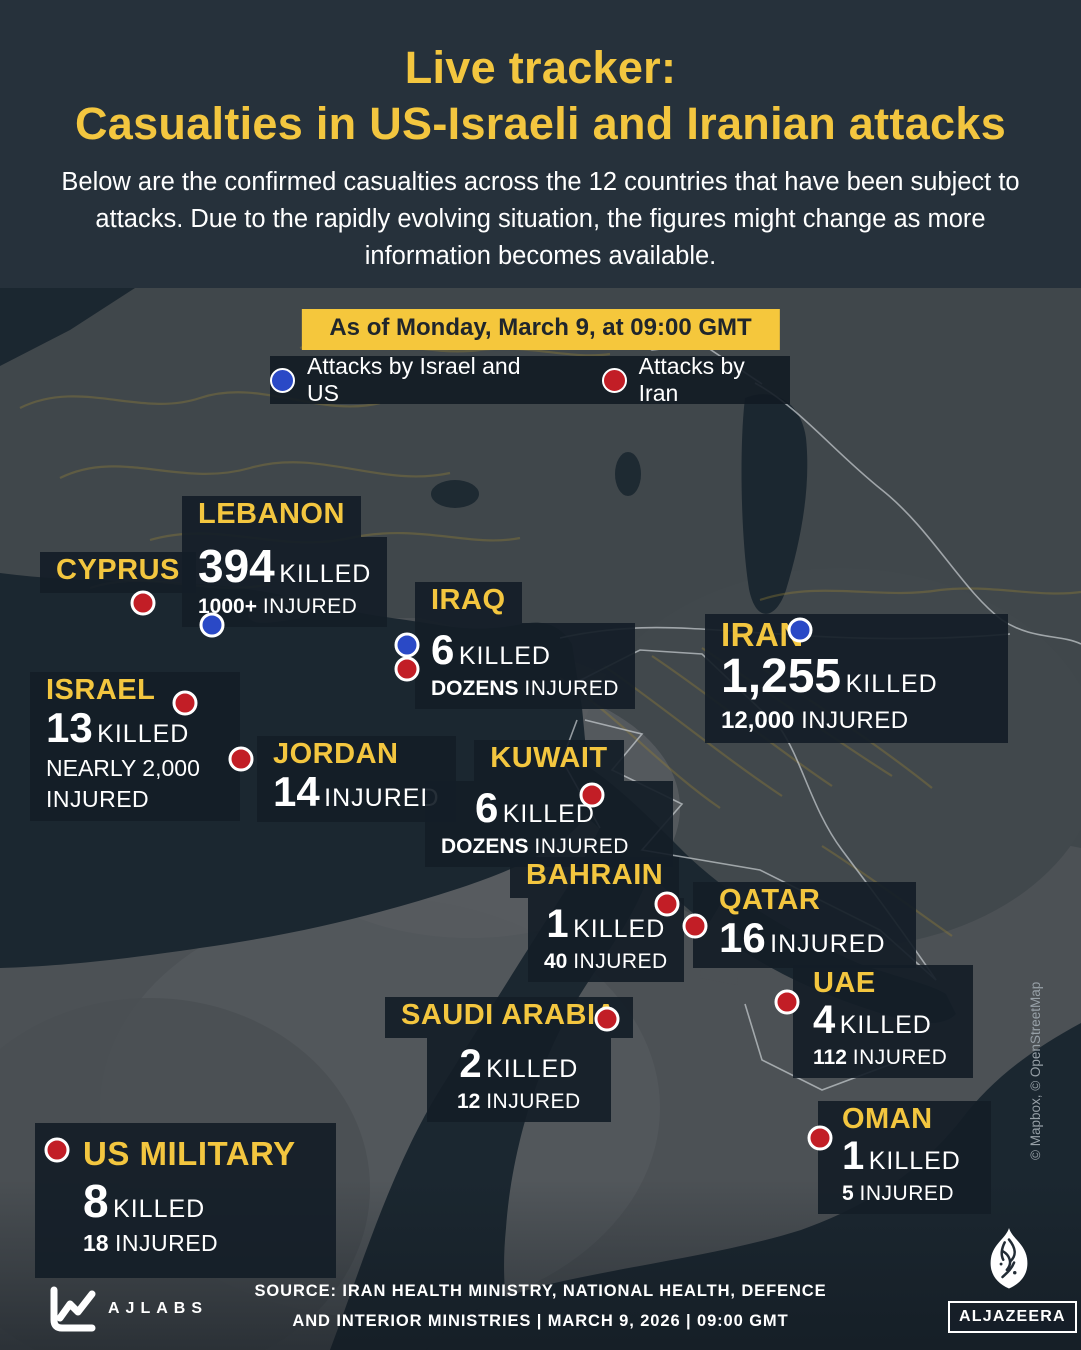 The height and width of the screenshot is (1350, 1081). Describe the element at coordinates (1009, 1258) in the screenshot. I see `aljazeera-flame-icon` at that location.